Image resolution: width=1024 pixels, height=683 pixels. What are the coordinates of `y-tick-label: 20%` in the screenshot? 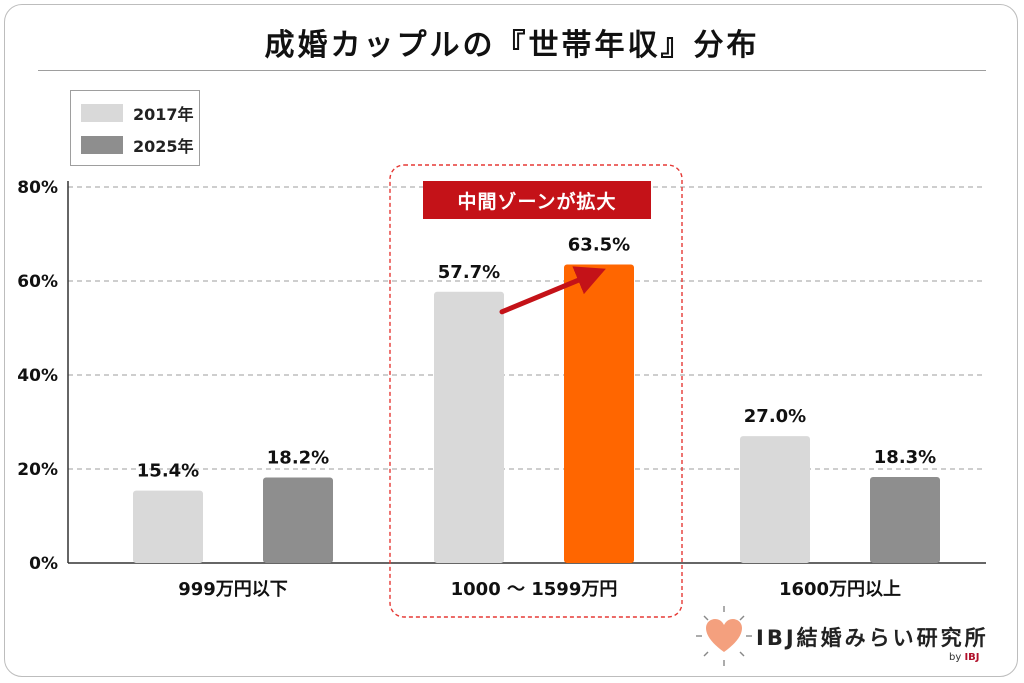 It's located at (37, 470).